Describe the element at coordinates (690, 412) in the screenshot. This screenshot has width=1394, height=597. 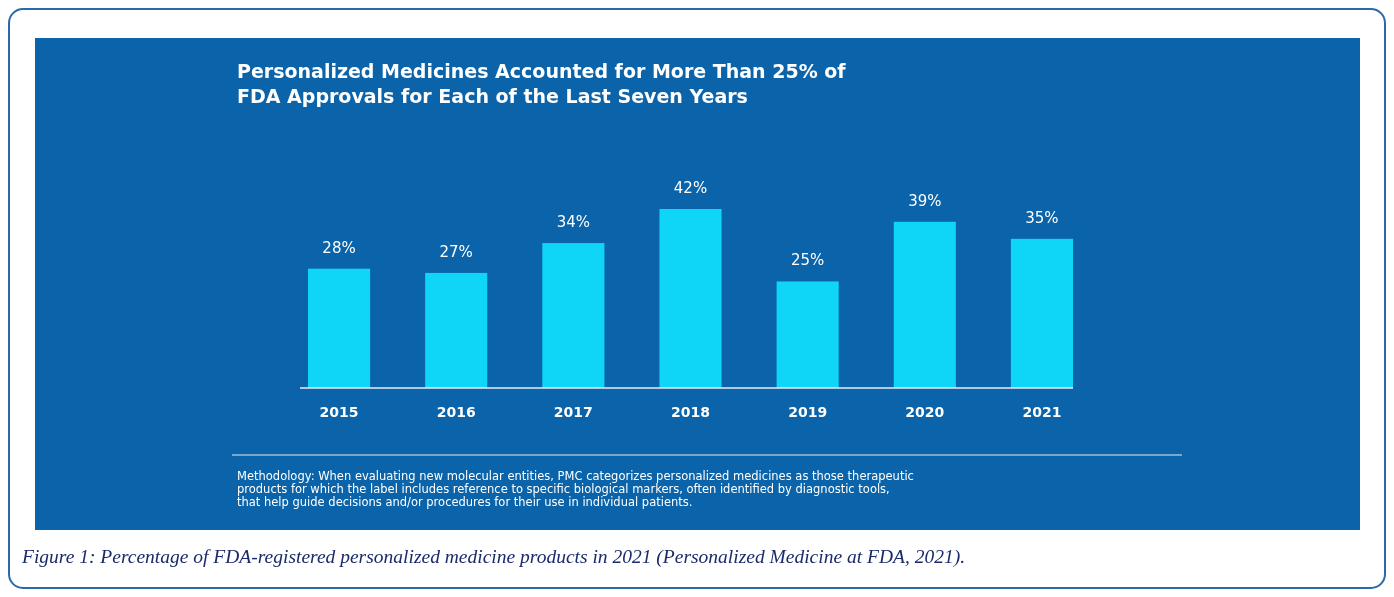
I see `x-tick-label: 2018` at that location.